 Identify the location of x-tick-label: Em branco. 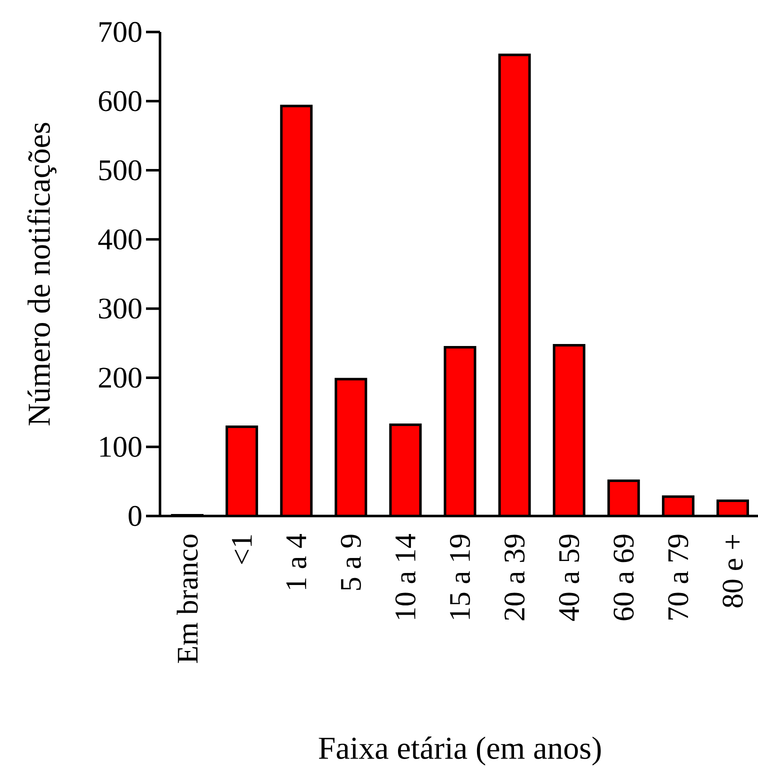
(187, 598).